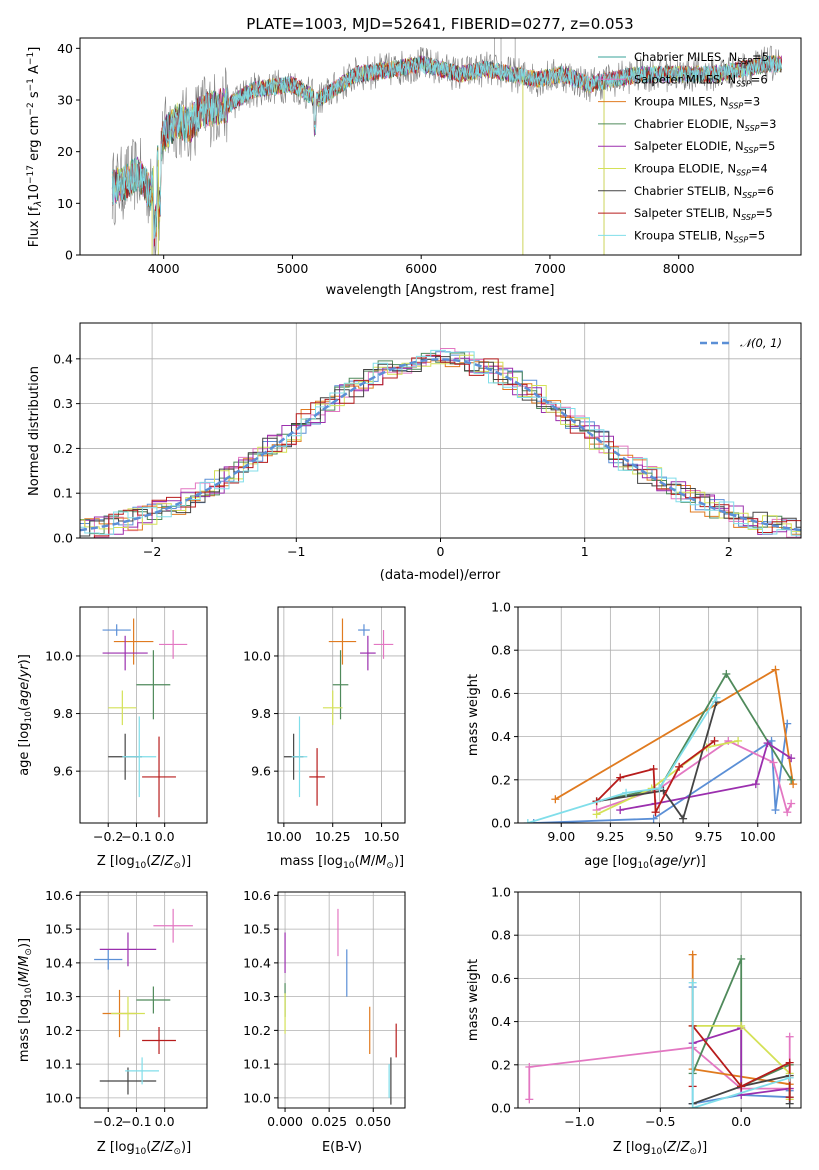 The width and height of the screenshot is (819, 1170). I want to click on mw-z-y-label: mass weight, so click(473, 1000).